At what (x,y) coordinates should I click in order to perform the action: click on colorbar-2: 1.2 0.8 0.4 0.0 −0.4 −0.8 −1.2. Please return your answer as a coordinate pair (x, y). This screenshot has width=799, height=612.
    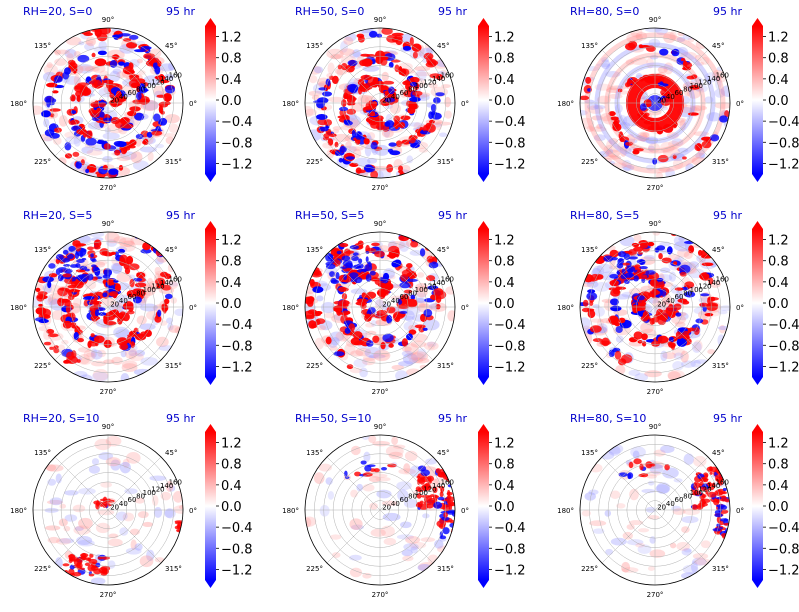
    Looking at the image, I should click on (502, 100).